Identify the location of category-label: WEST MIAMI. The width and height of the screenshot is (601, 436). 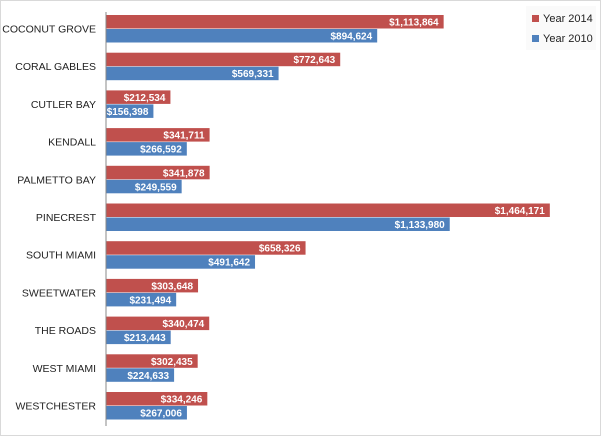
(64, 369).